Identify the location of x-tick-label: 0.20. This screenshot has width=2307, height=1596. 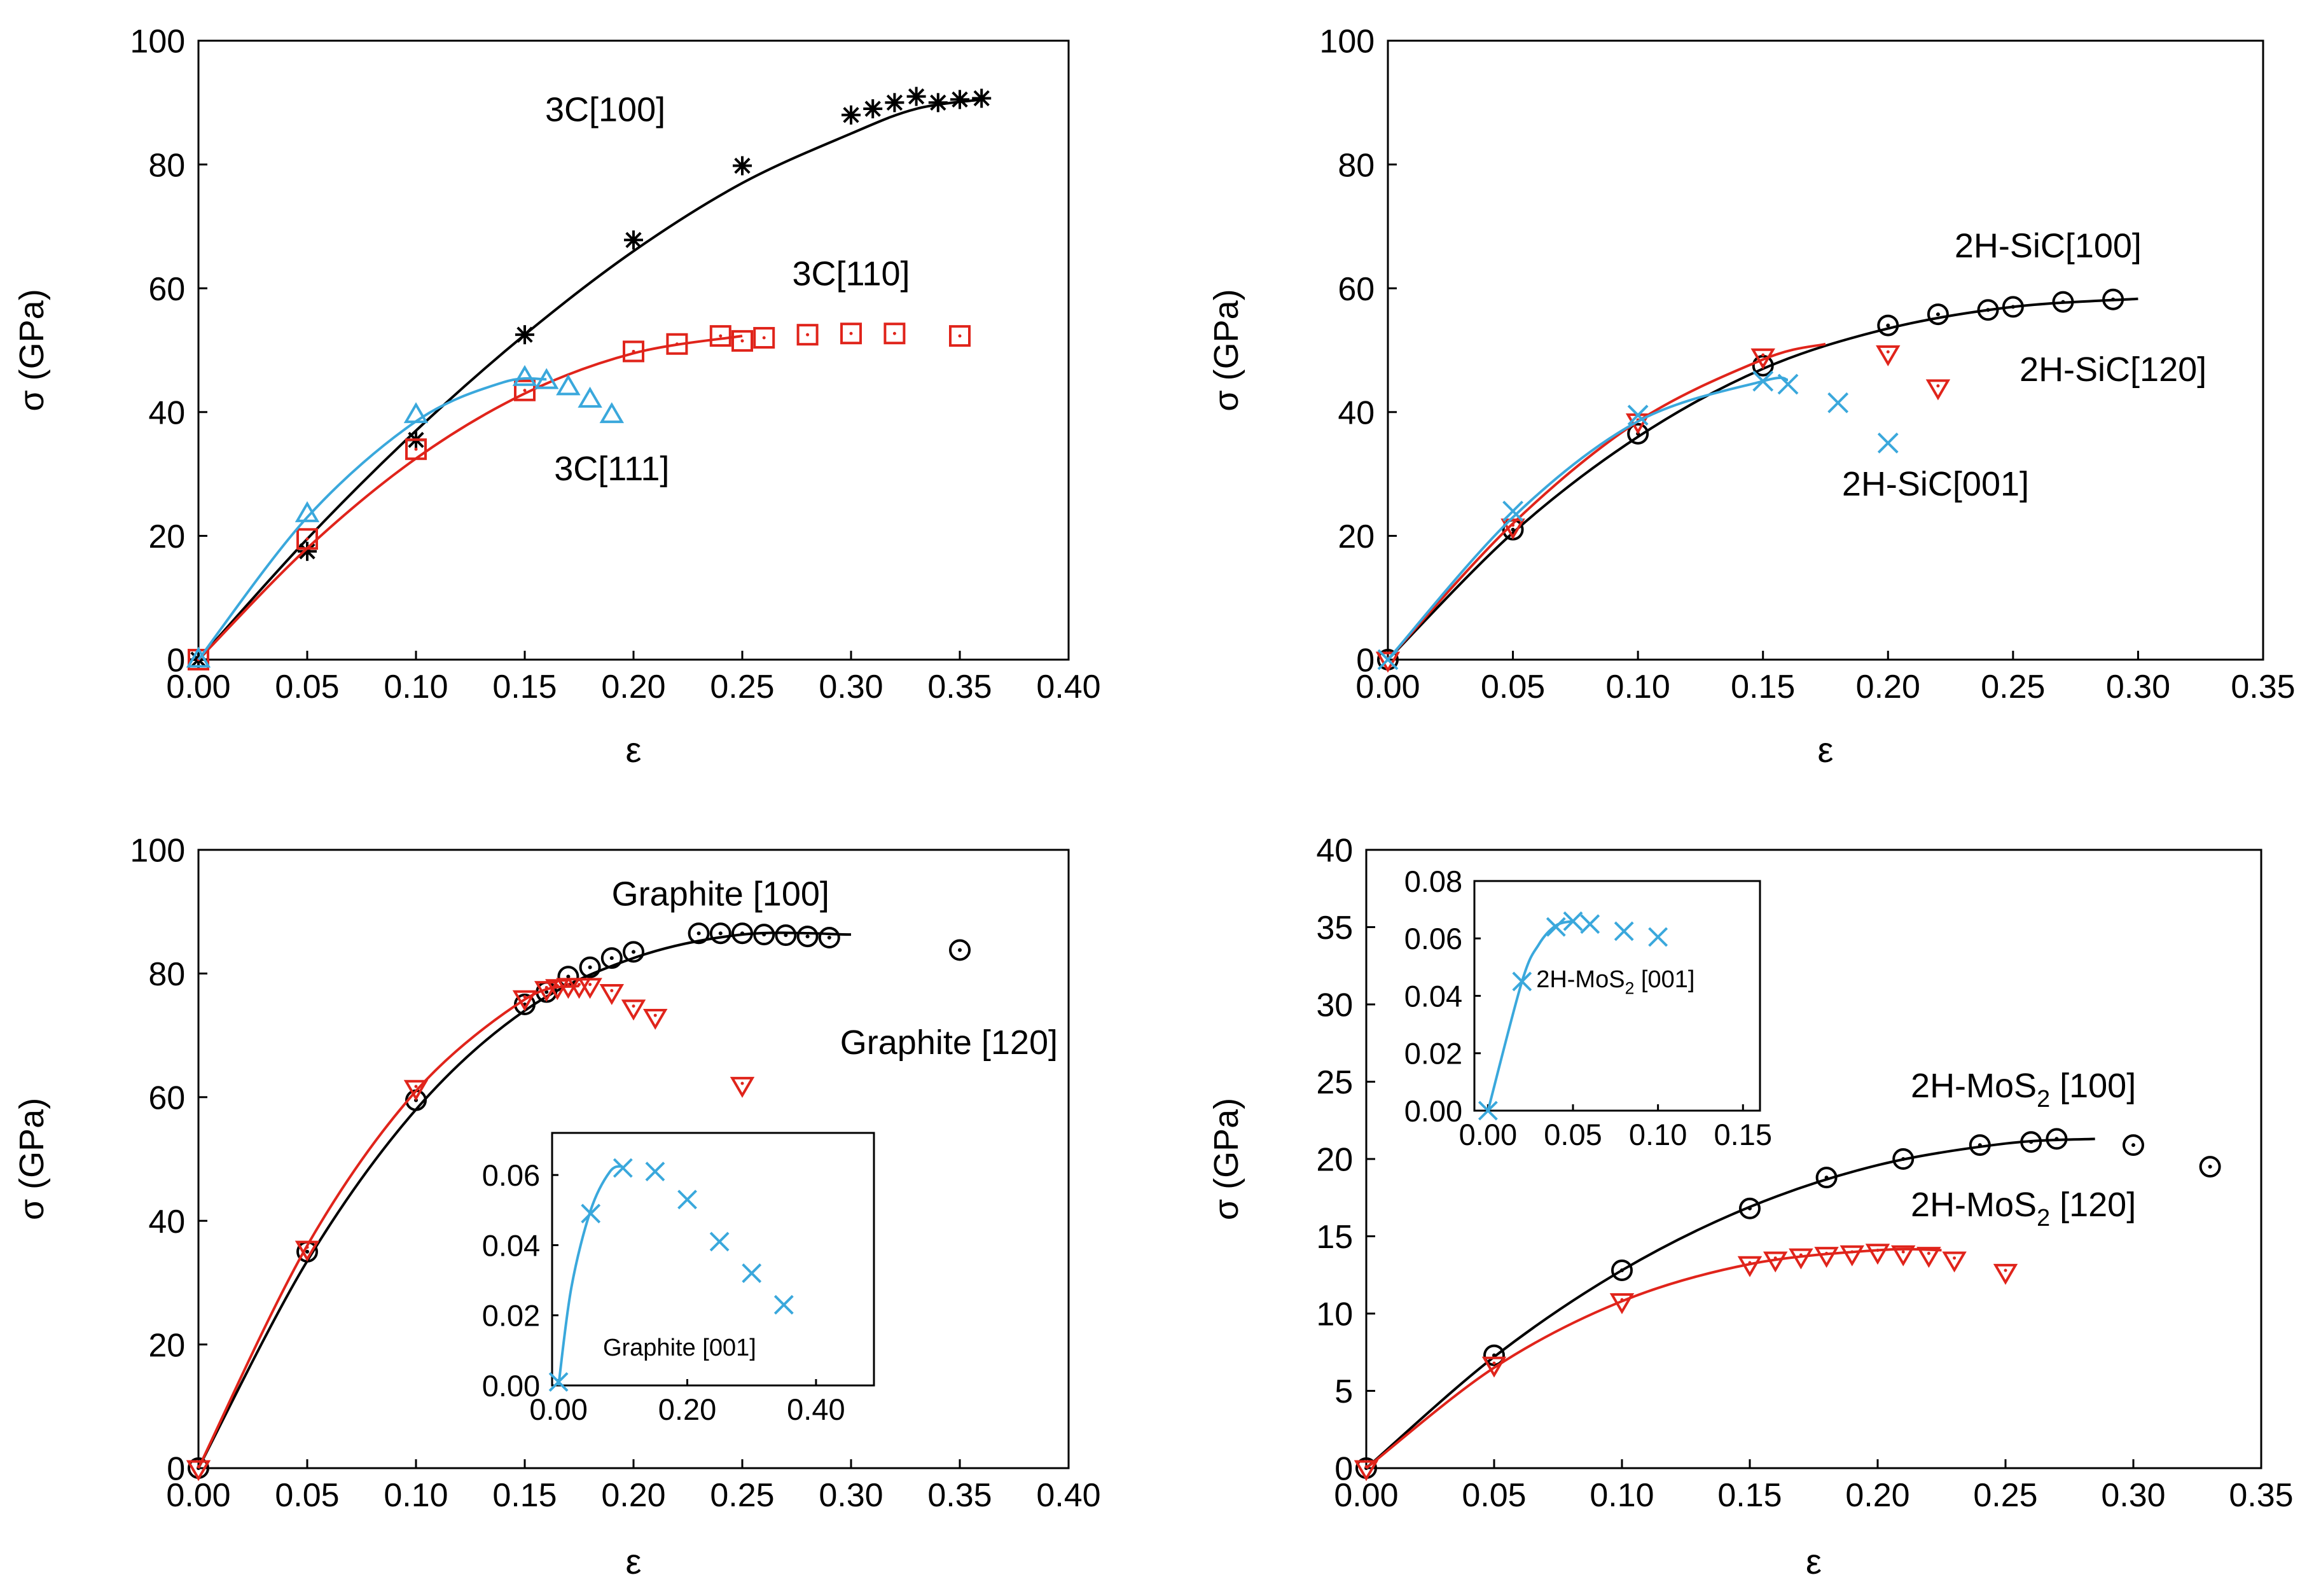
(687, 1409).